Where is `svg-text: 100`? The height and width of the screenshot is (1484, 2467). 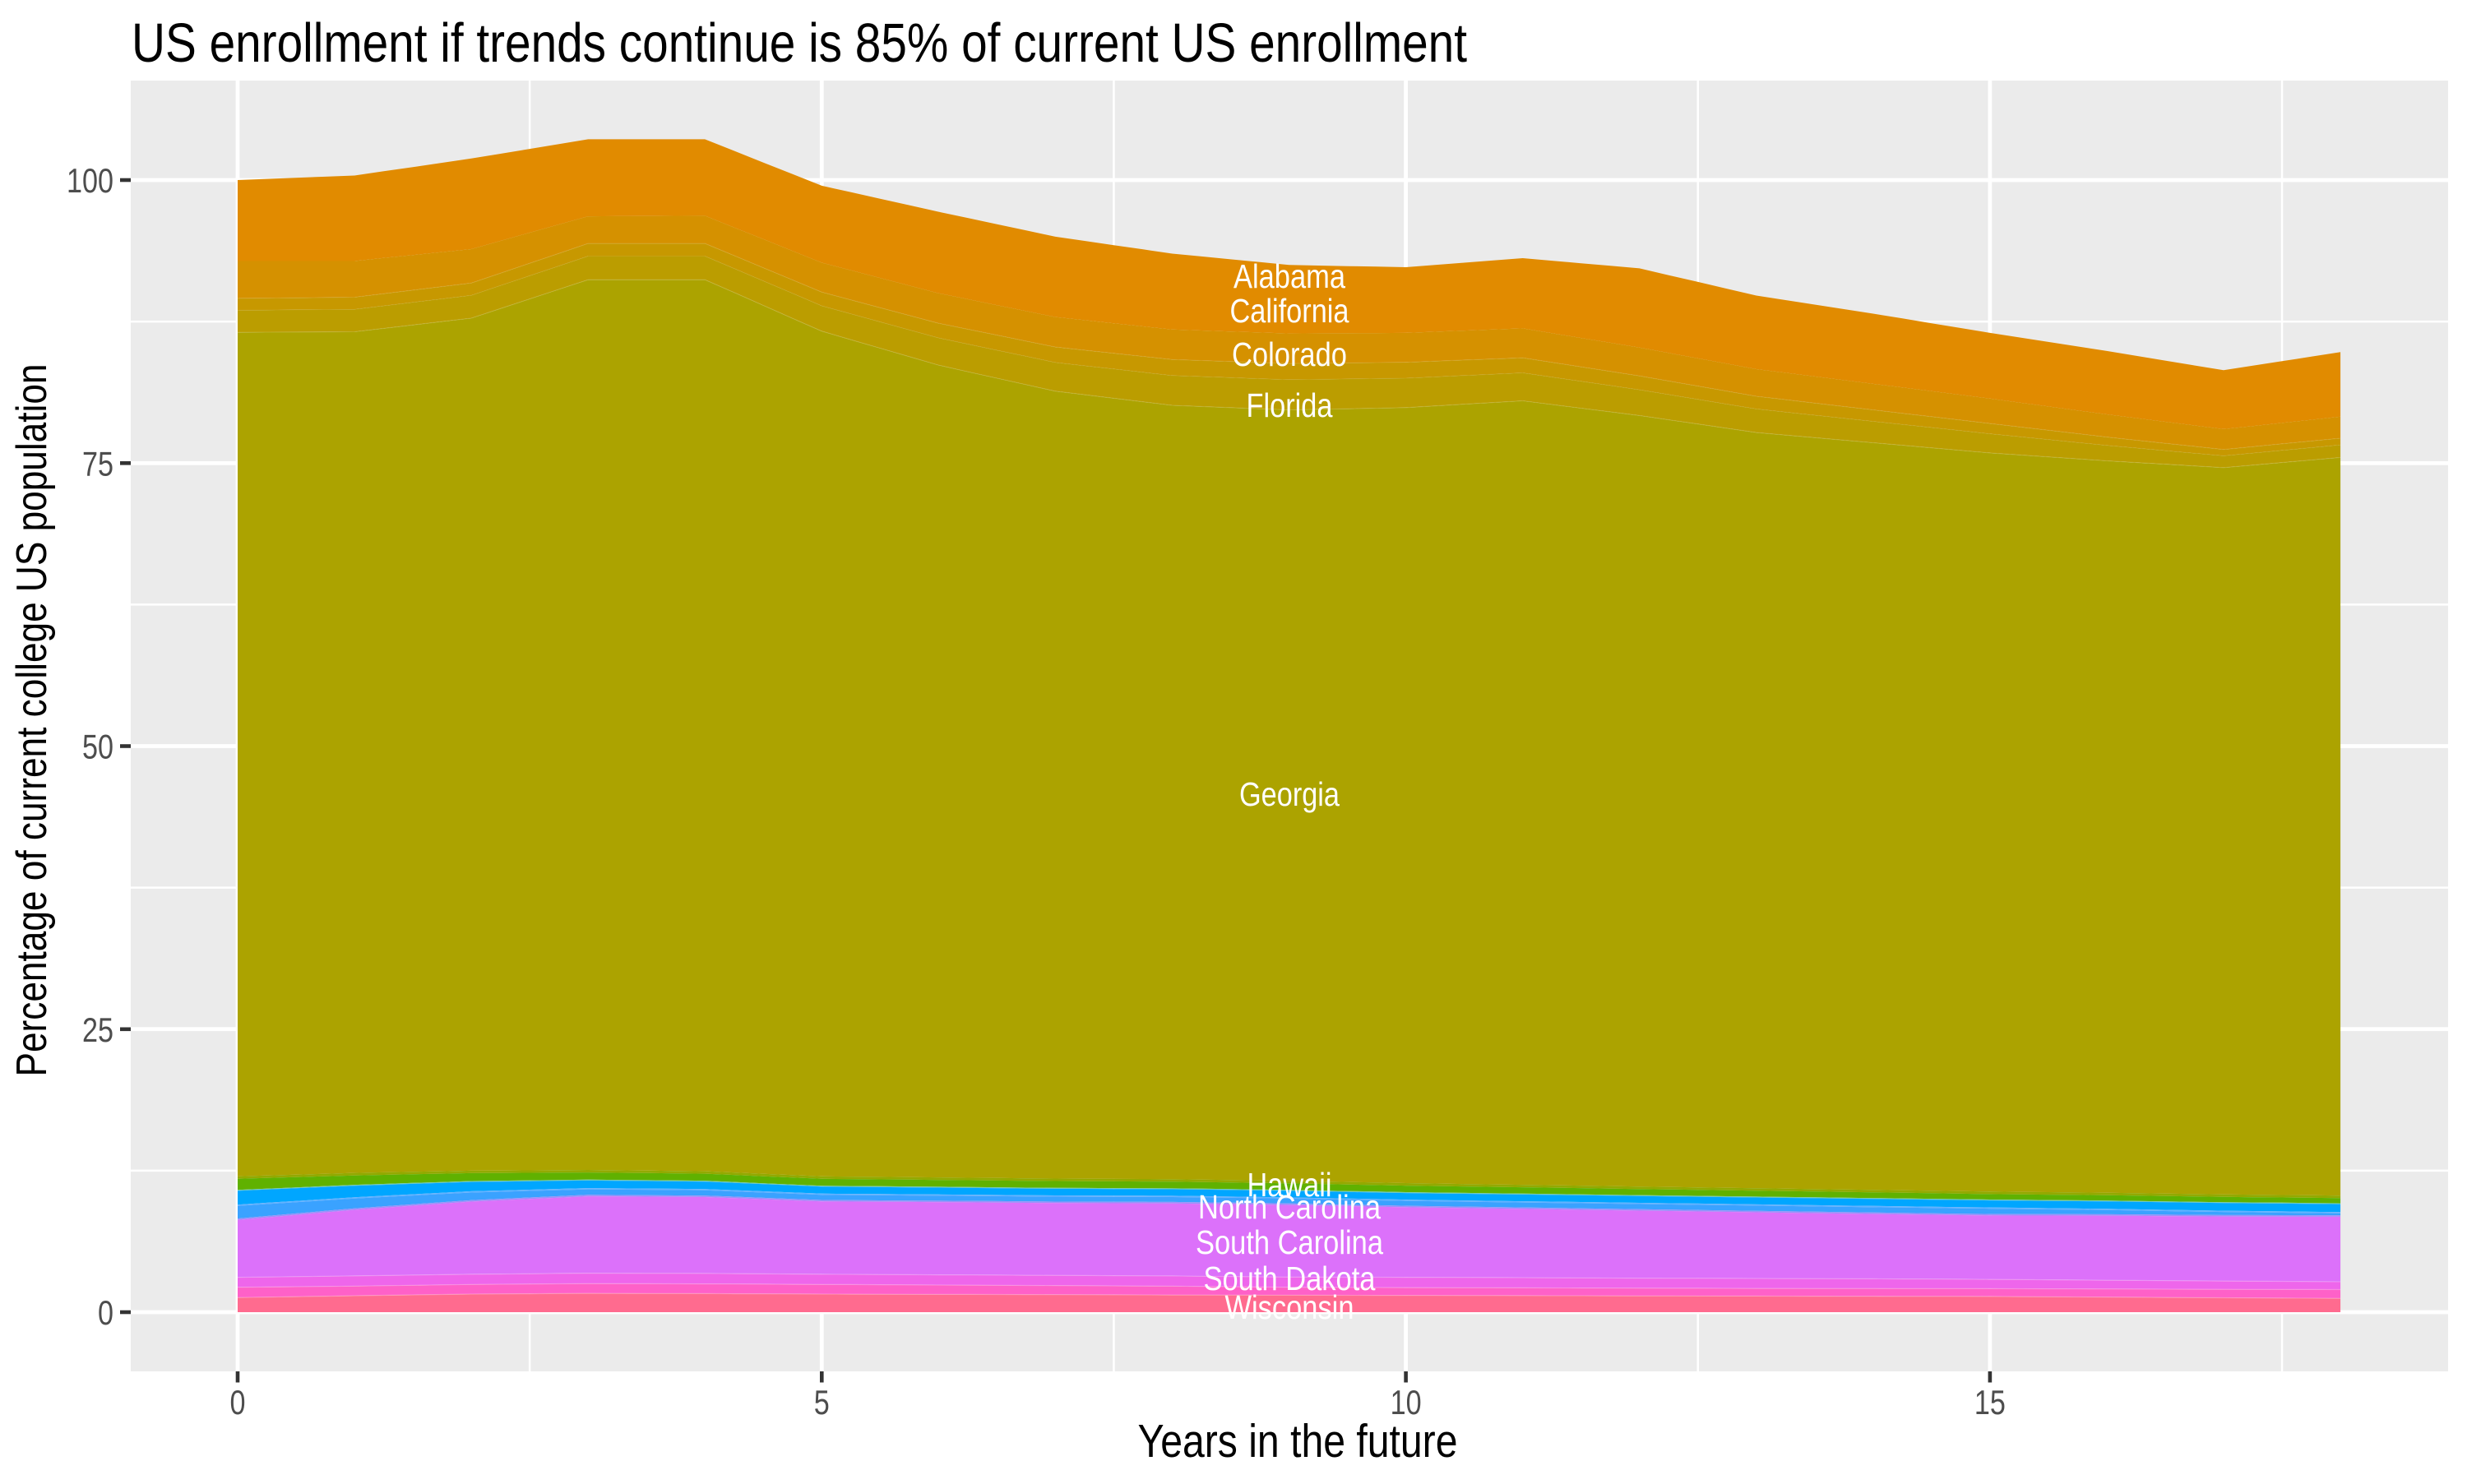
svg-text: 100 is located at coordinates (90, 180).